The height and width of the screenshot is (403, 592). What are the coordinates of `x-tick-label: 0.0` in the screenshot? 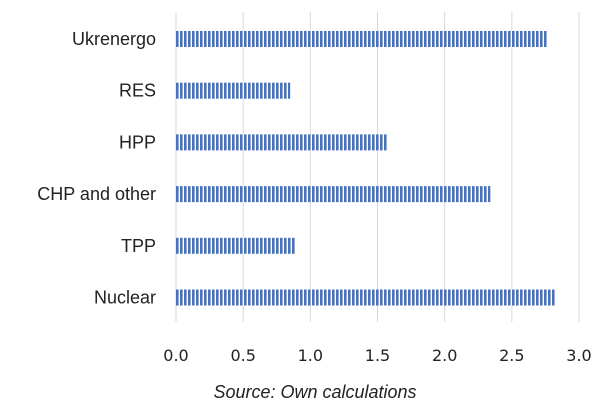 It's located at (175, 355).